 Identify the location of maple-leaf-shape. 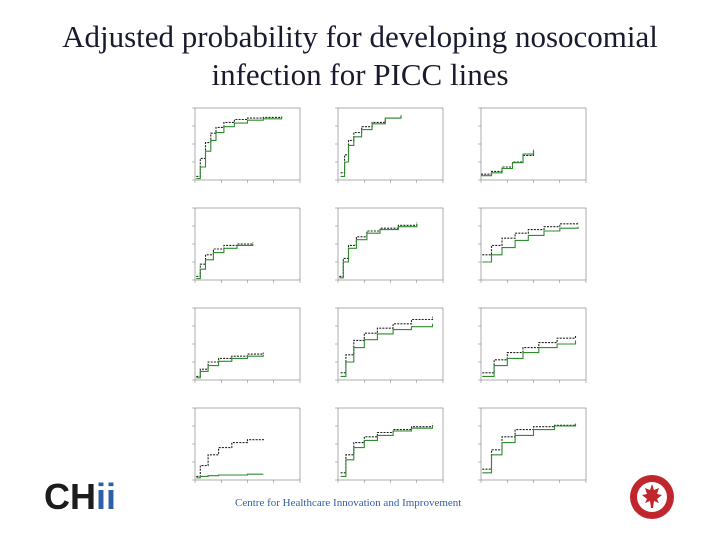
(652, 496).